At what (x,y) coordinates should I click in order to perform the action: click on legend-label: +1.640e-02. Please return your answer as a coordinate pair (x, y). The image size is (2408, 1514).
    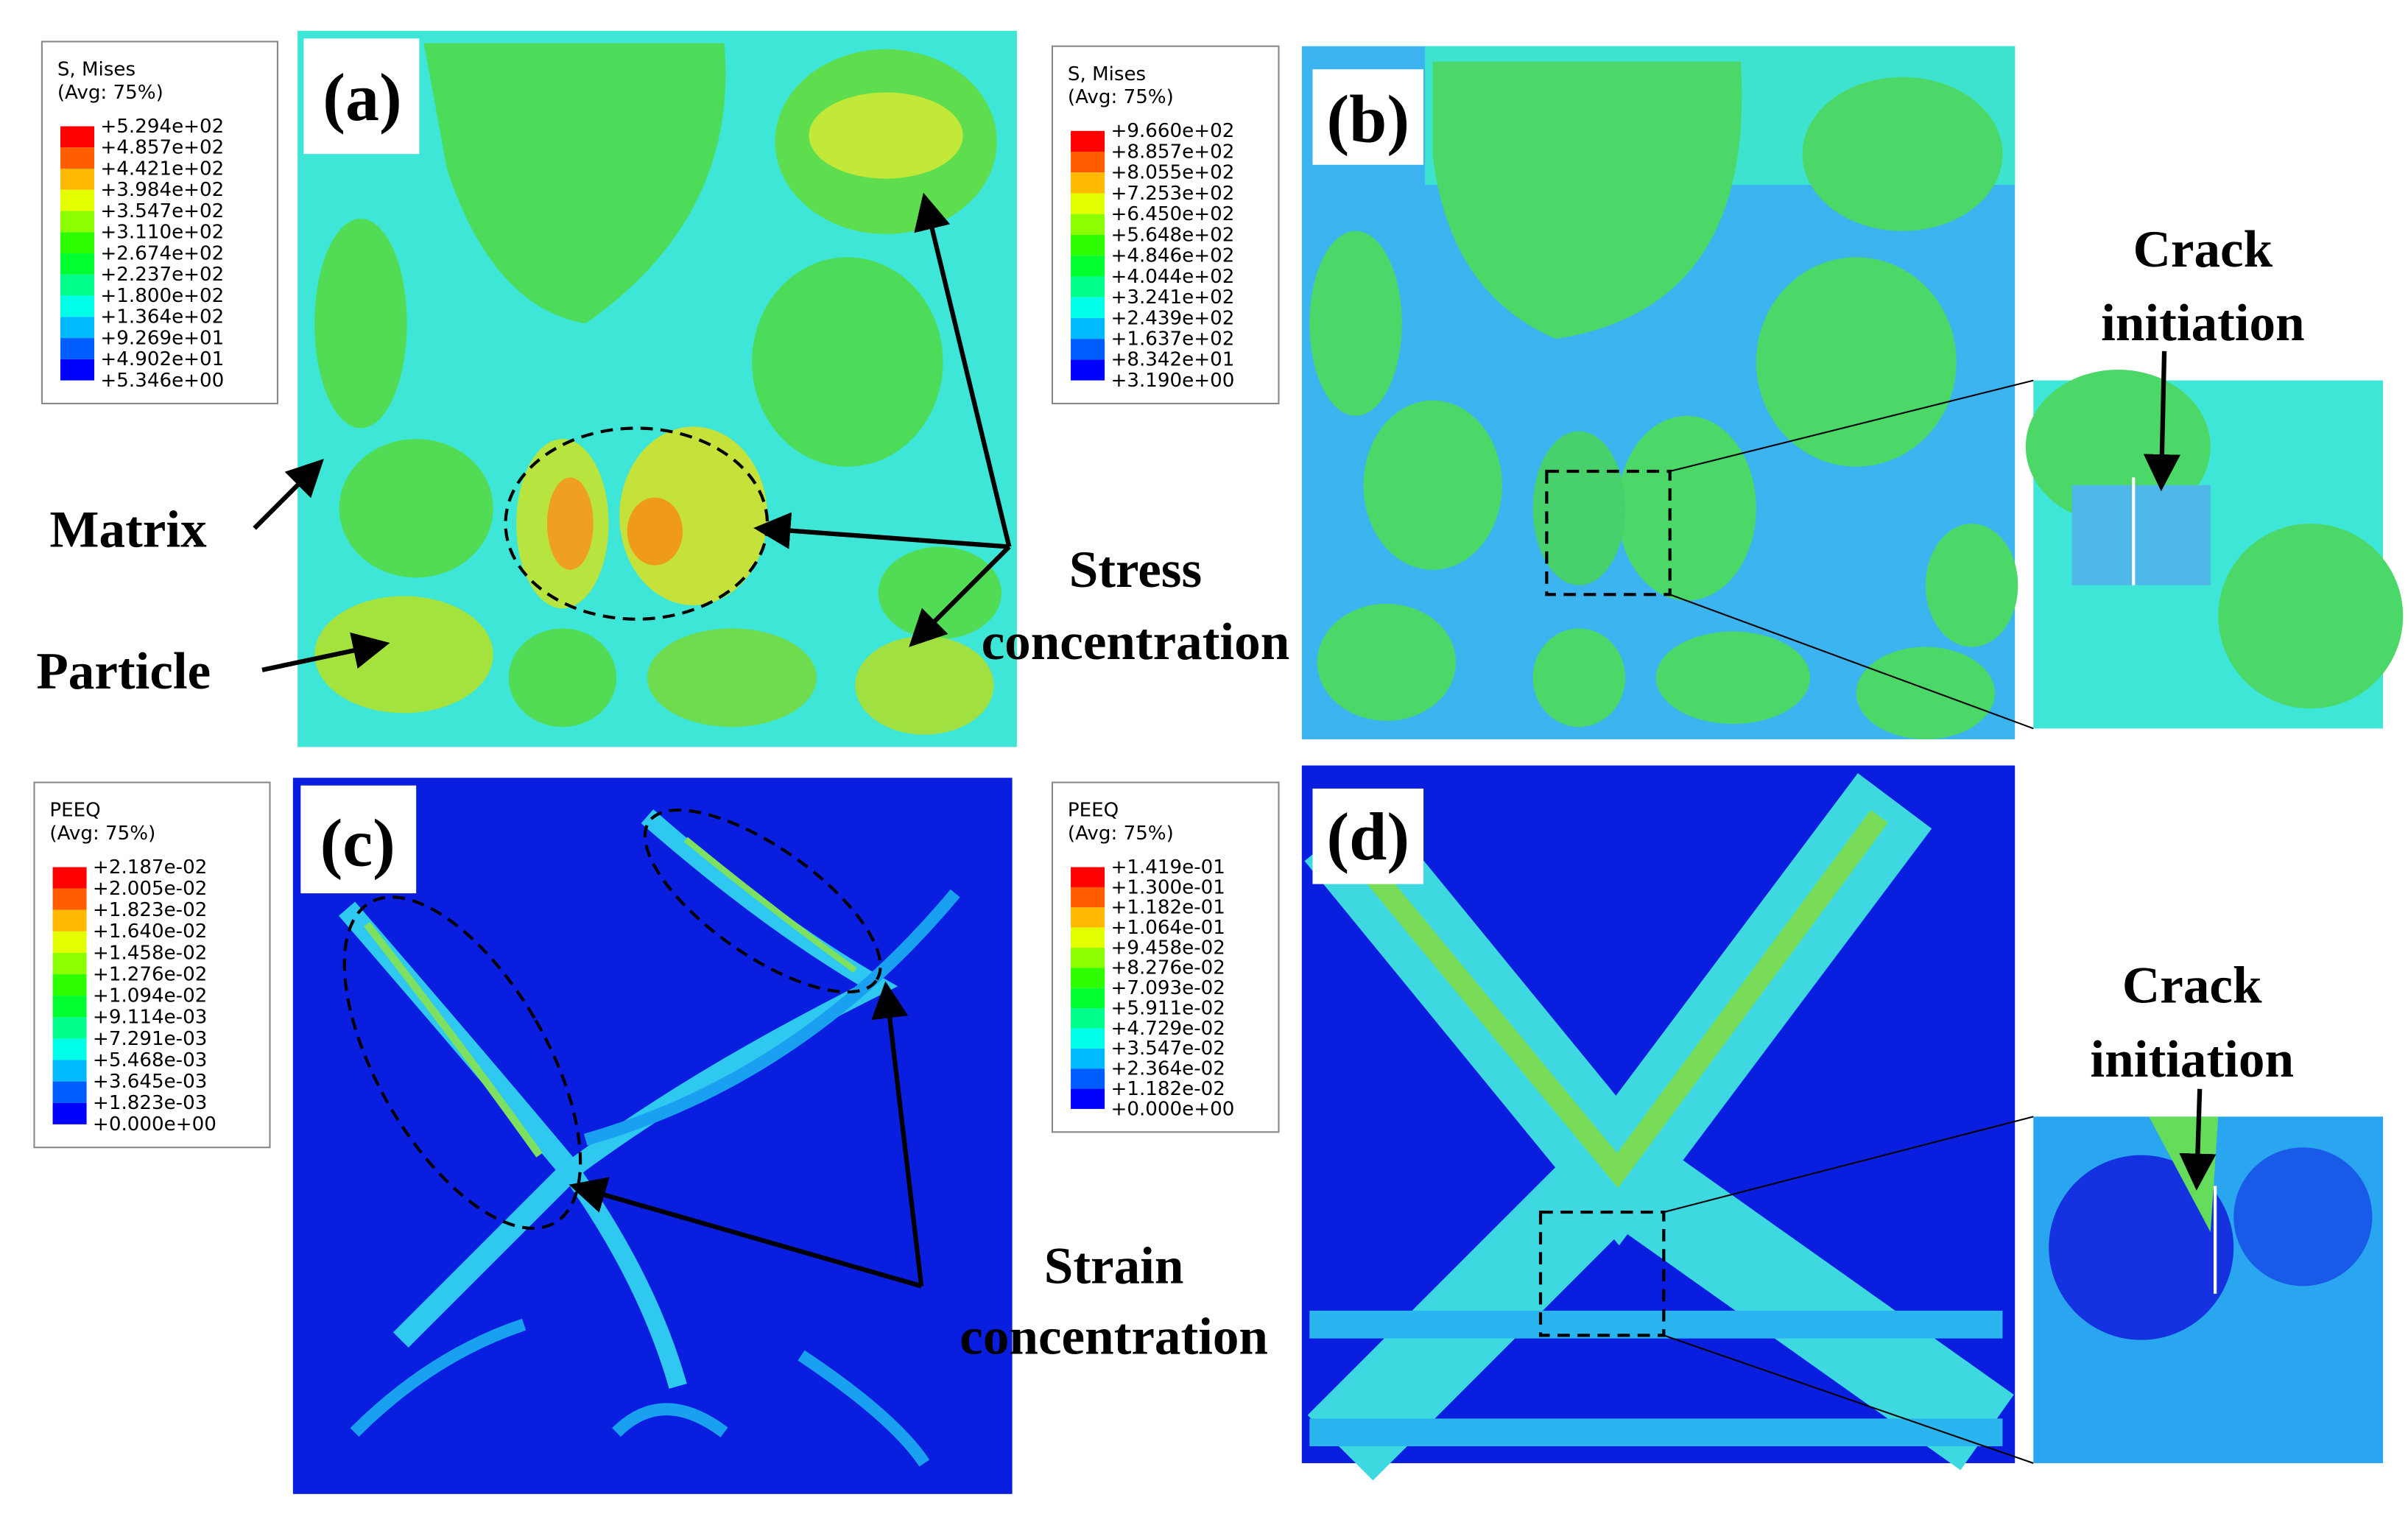
    Looking at the image, I should click on (150, 931).